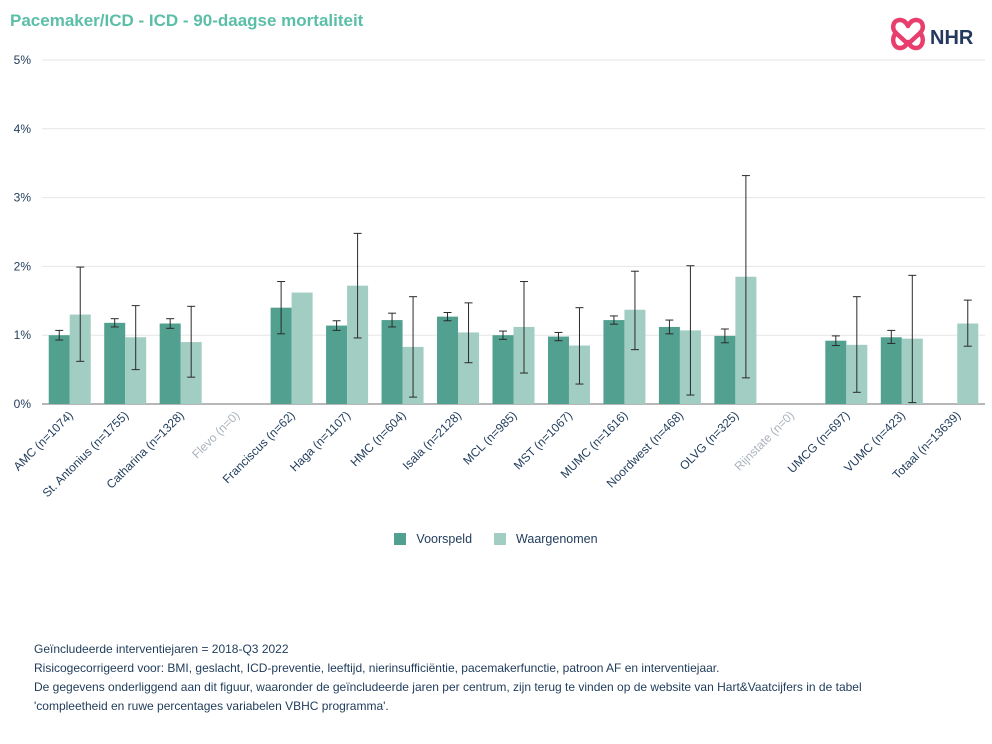  I want to click on heart-logo-icon, so click(908, 34).